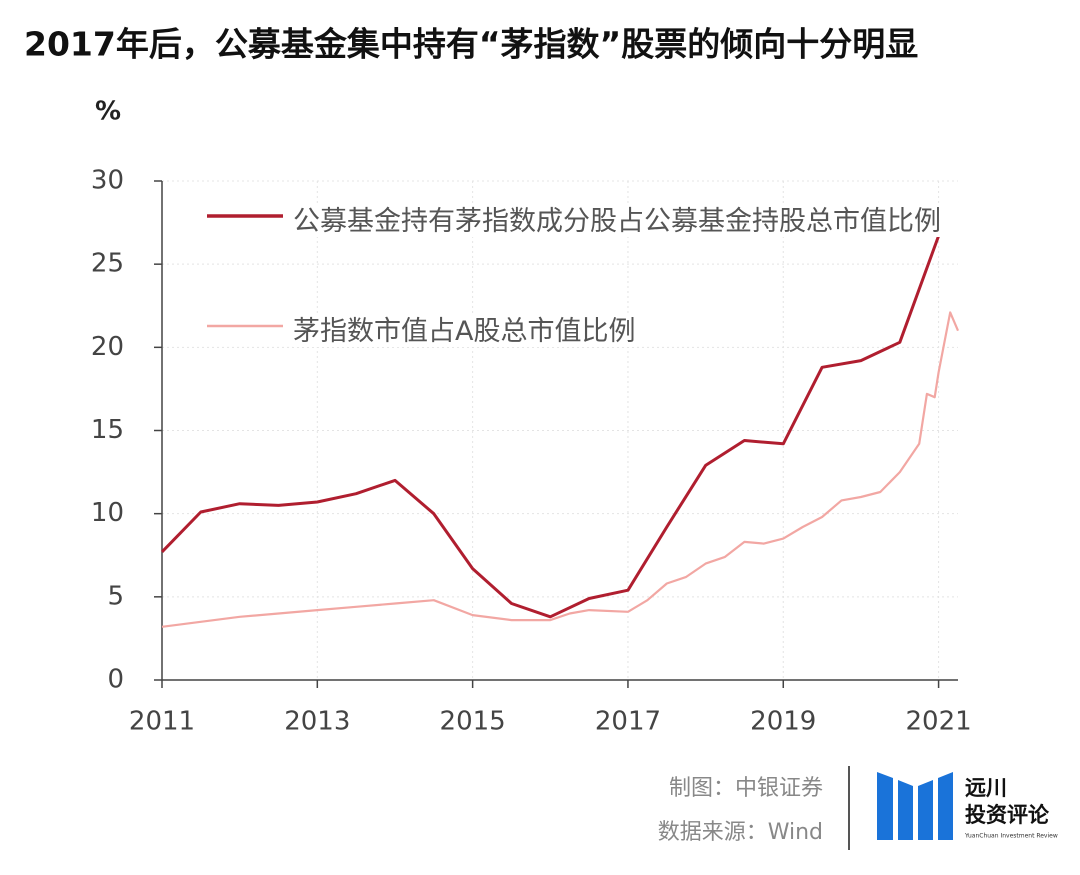 The height and width of the screenshot is (875, 1080). I want to click on logo-mark, so click(915, 806).